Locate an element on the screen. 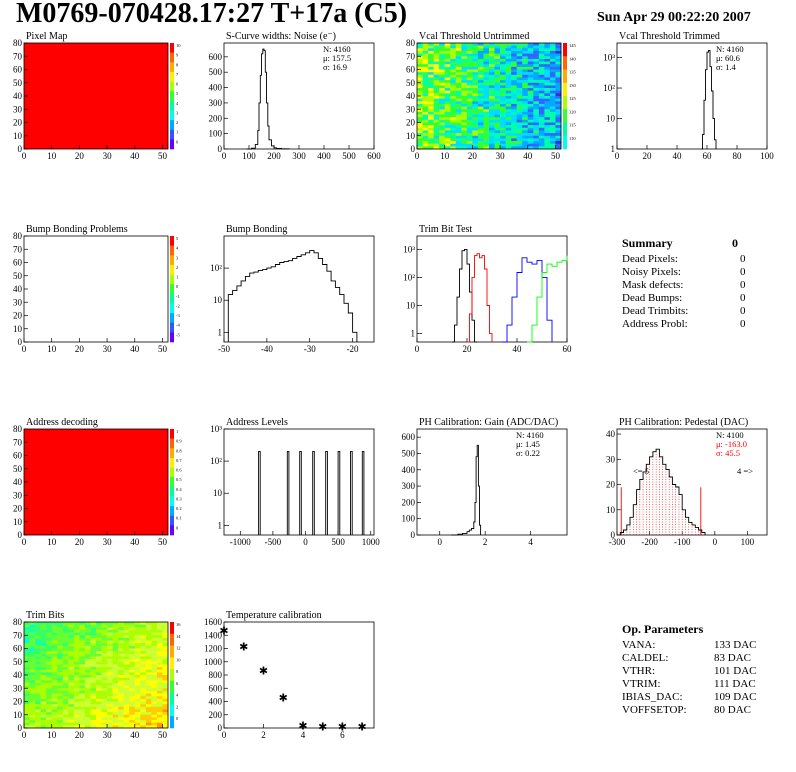 This screenshot has width=796, height=772. summary-row-label: Dead Trimbits: is located at coordinates (655, 311).